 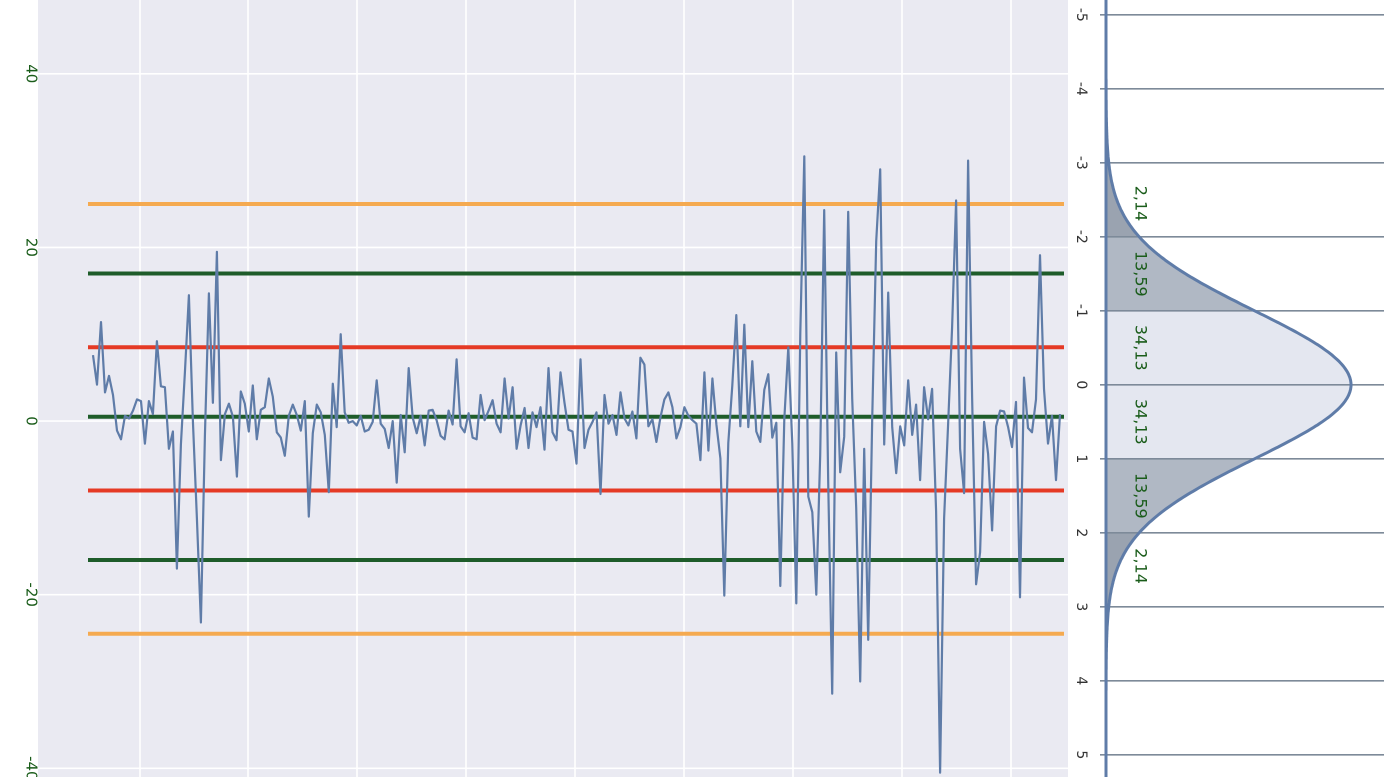 I want to click on sigma-tick-label: 2, so click(x=1081, y=532).